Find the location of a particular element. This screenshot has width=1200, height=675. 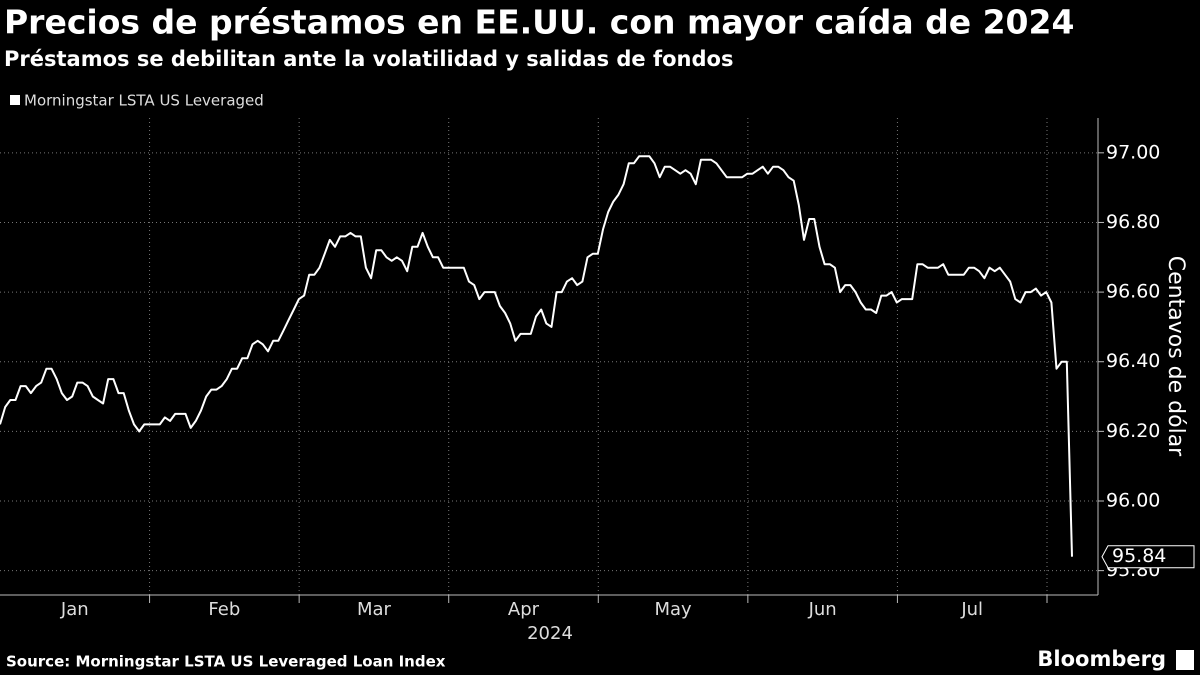

x-tick-label: Jun is located at coordinates (822, 609).